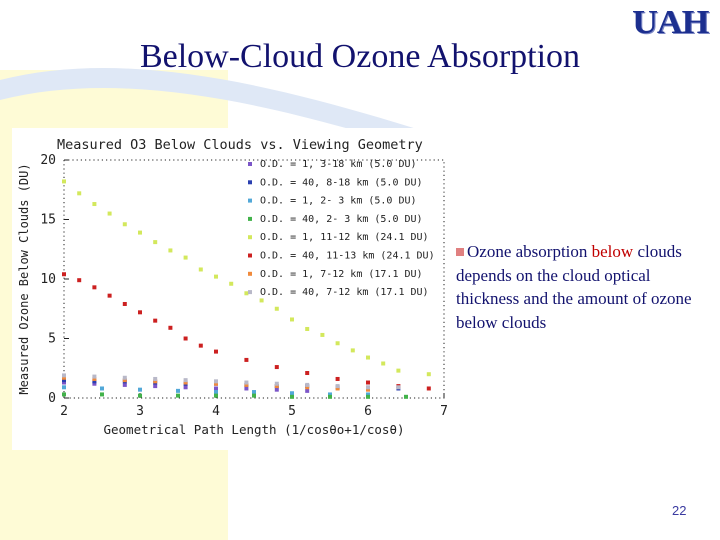 Image resolution: width=720 pixels, height=540 pixels. I want to click on x-tick-label: 4, so click(216, 411).